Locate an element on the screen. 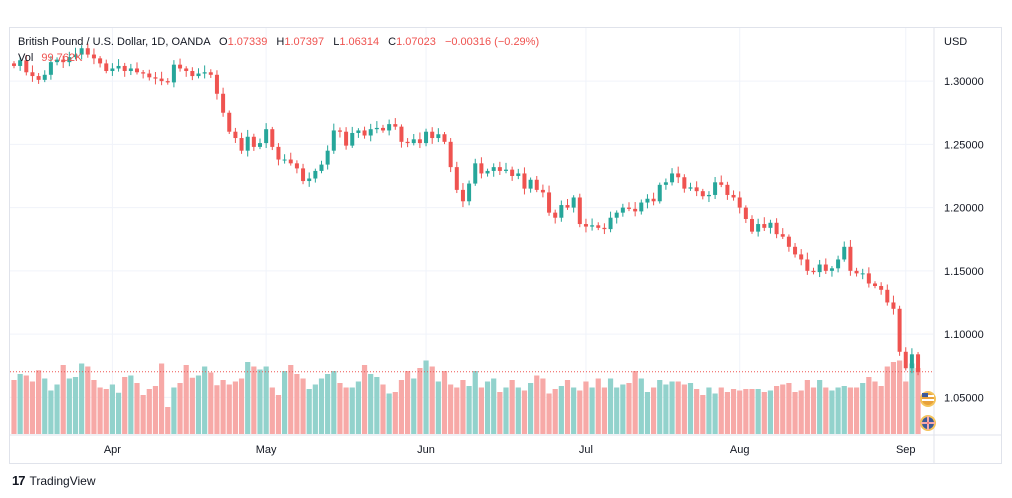 The width and height of the screenshot is (1012, 498). y-tick-label: 1.15000 is located at coordinates (964, 272).